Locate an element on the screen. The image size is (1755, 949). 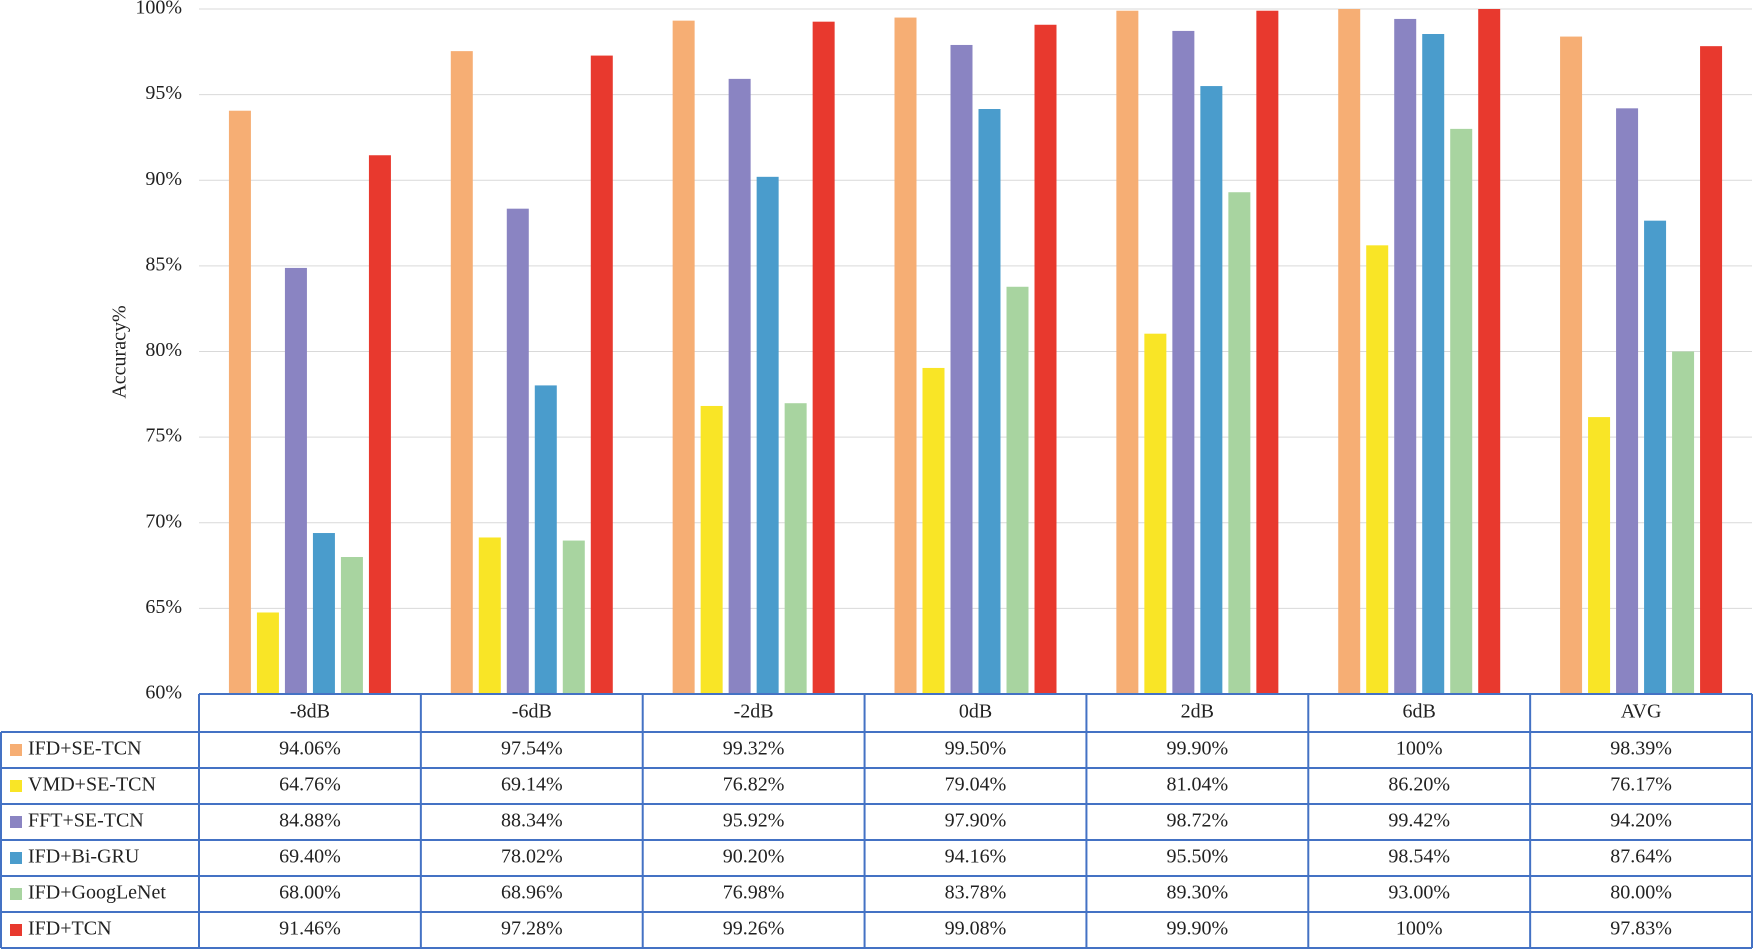
table-cell: 97.90% is located at coordinates (976, 821).